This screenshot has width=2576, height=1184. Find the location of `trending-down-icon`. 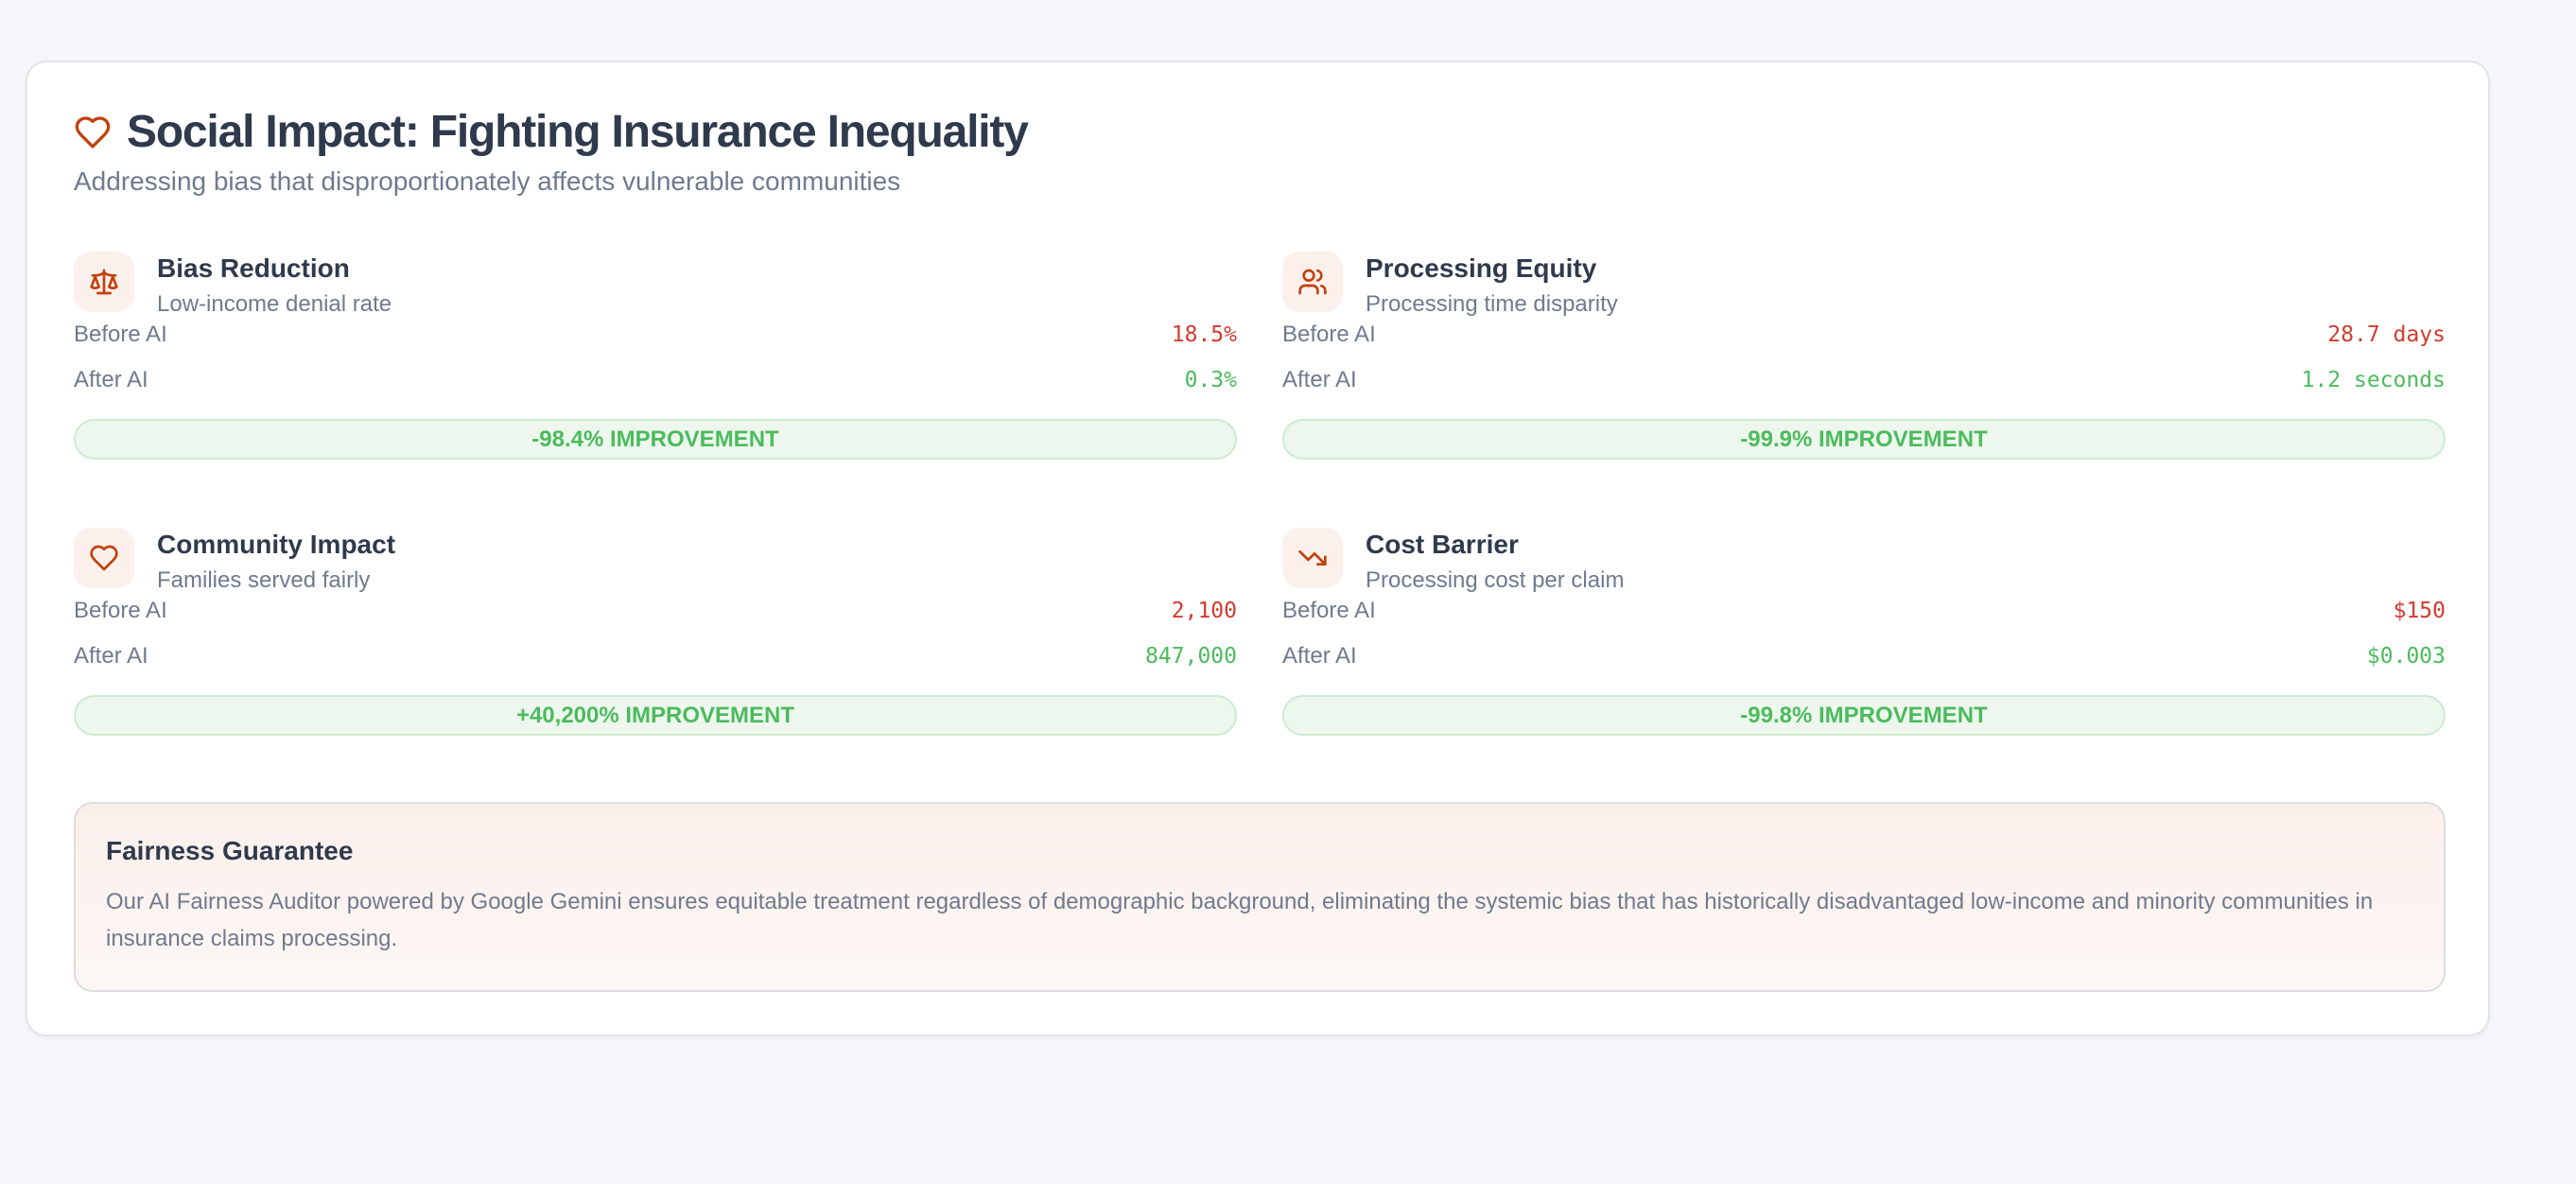

trending-down-icon is located at coordinates (1312, 558).